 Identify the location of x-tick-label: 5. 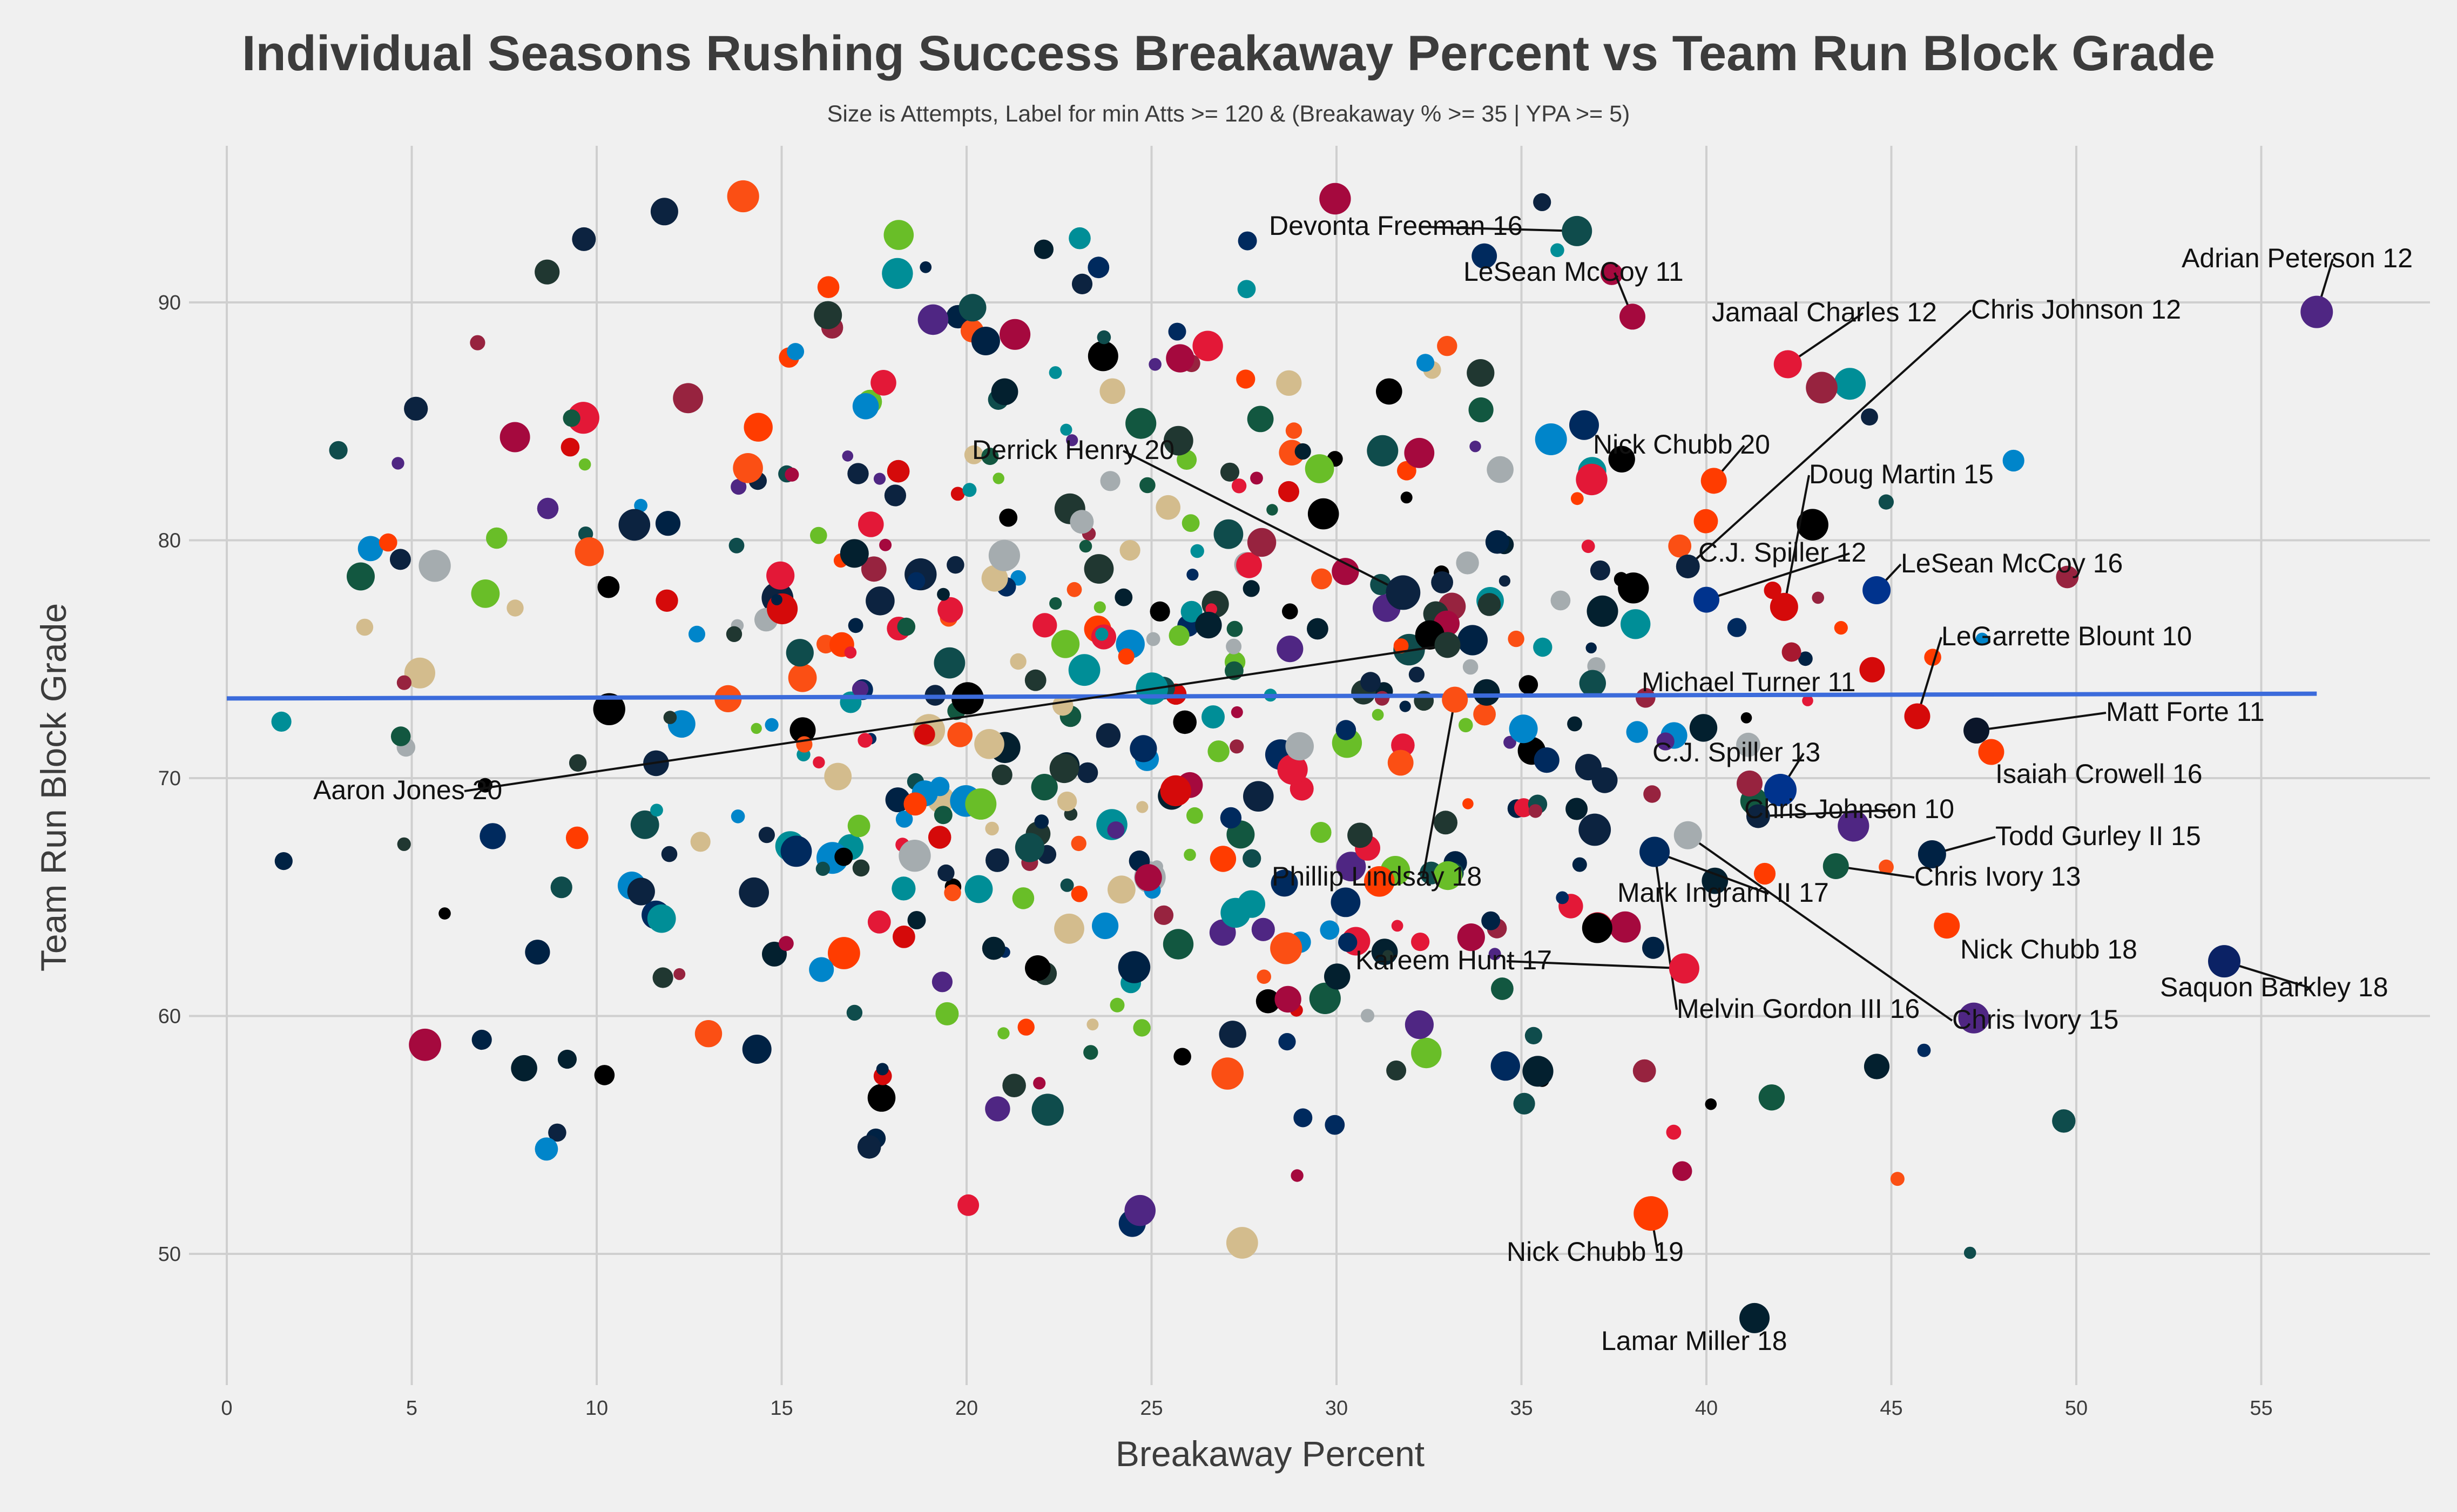
(412, 1409).